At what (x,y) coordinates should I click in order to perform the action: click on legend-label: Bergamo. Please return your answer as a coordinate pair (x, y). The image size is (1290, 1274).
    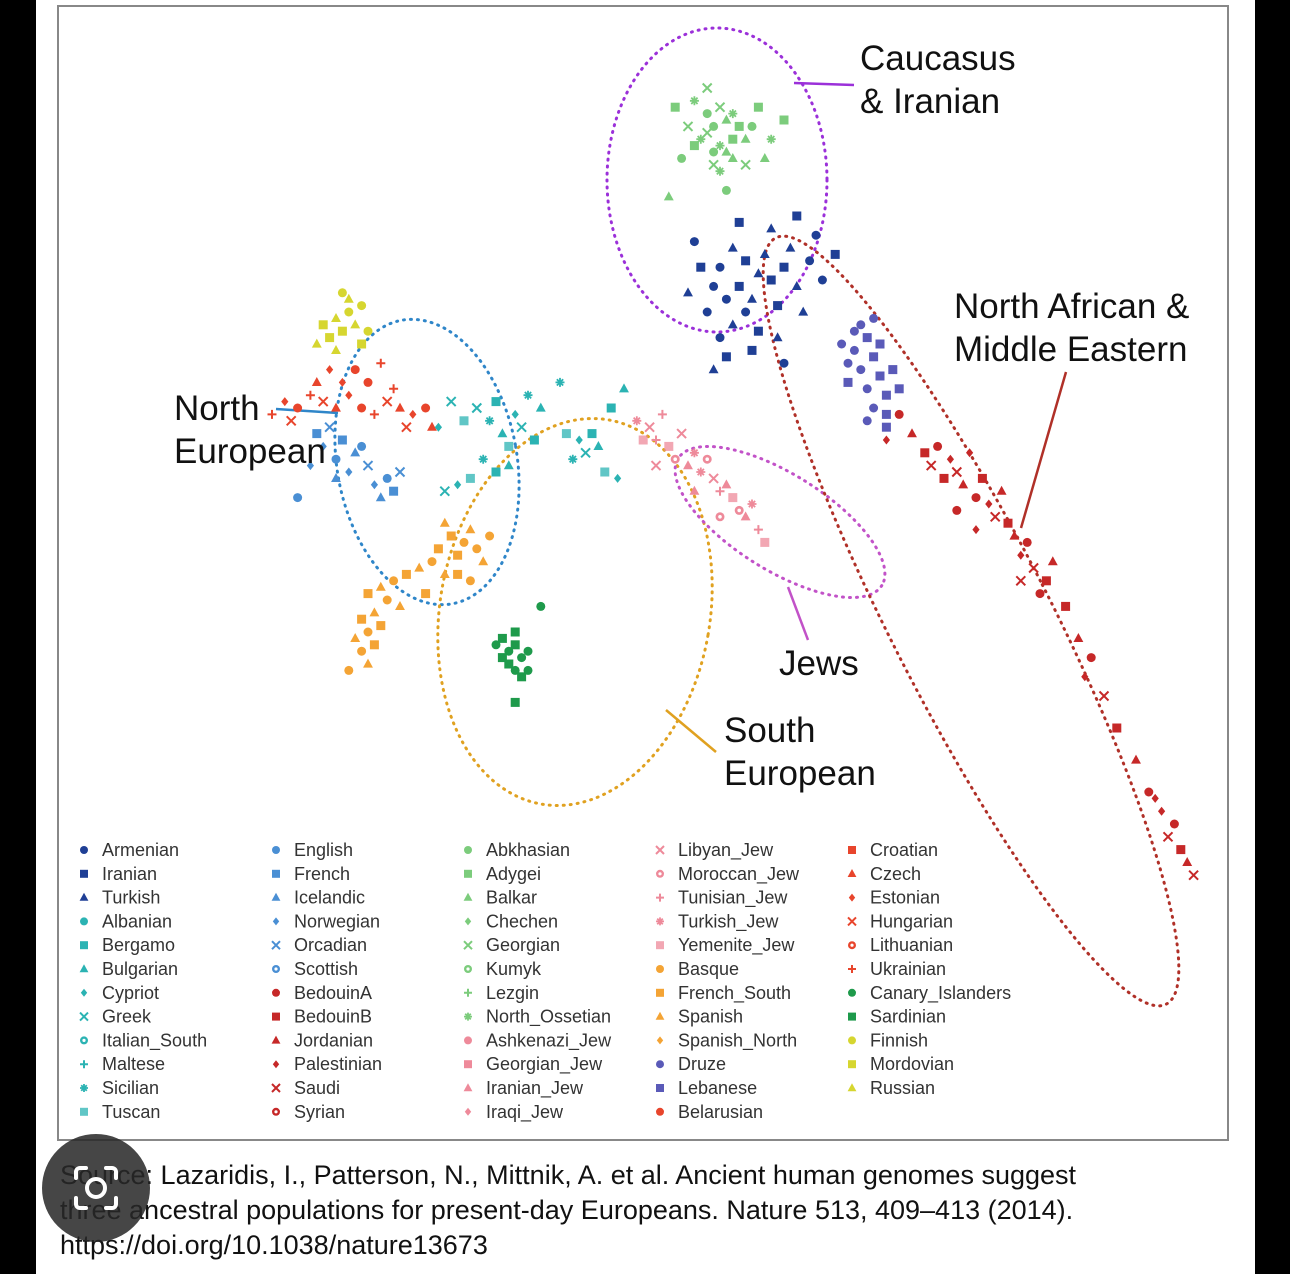
    Looking at the image, I should click on (138, 945).